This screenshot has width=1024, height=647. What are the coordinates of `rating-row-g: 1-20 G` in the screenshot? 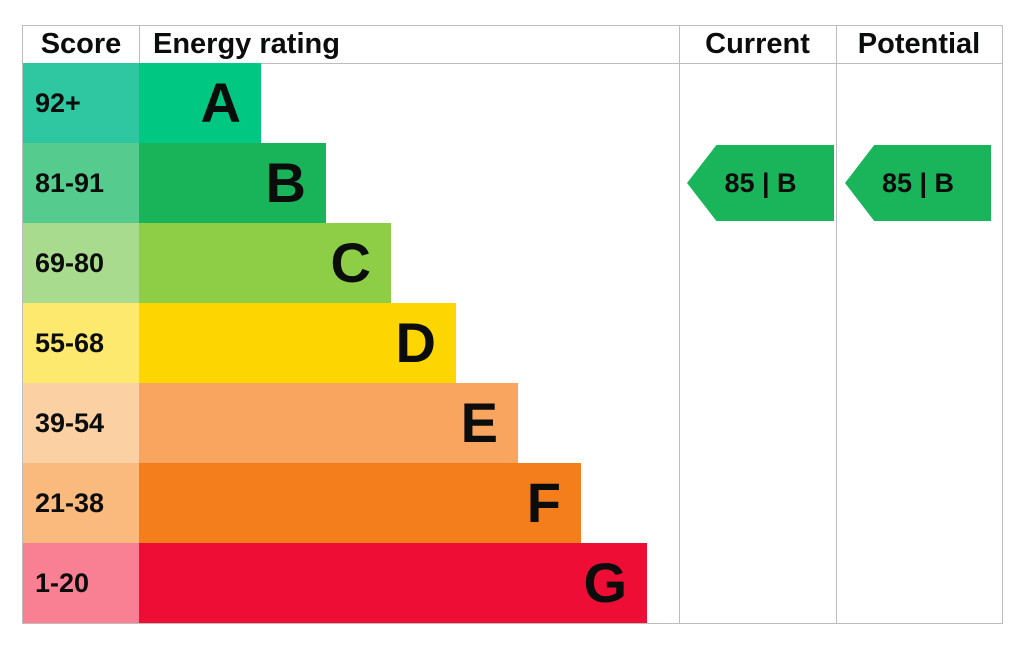 It's located at (351, 583).